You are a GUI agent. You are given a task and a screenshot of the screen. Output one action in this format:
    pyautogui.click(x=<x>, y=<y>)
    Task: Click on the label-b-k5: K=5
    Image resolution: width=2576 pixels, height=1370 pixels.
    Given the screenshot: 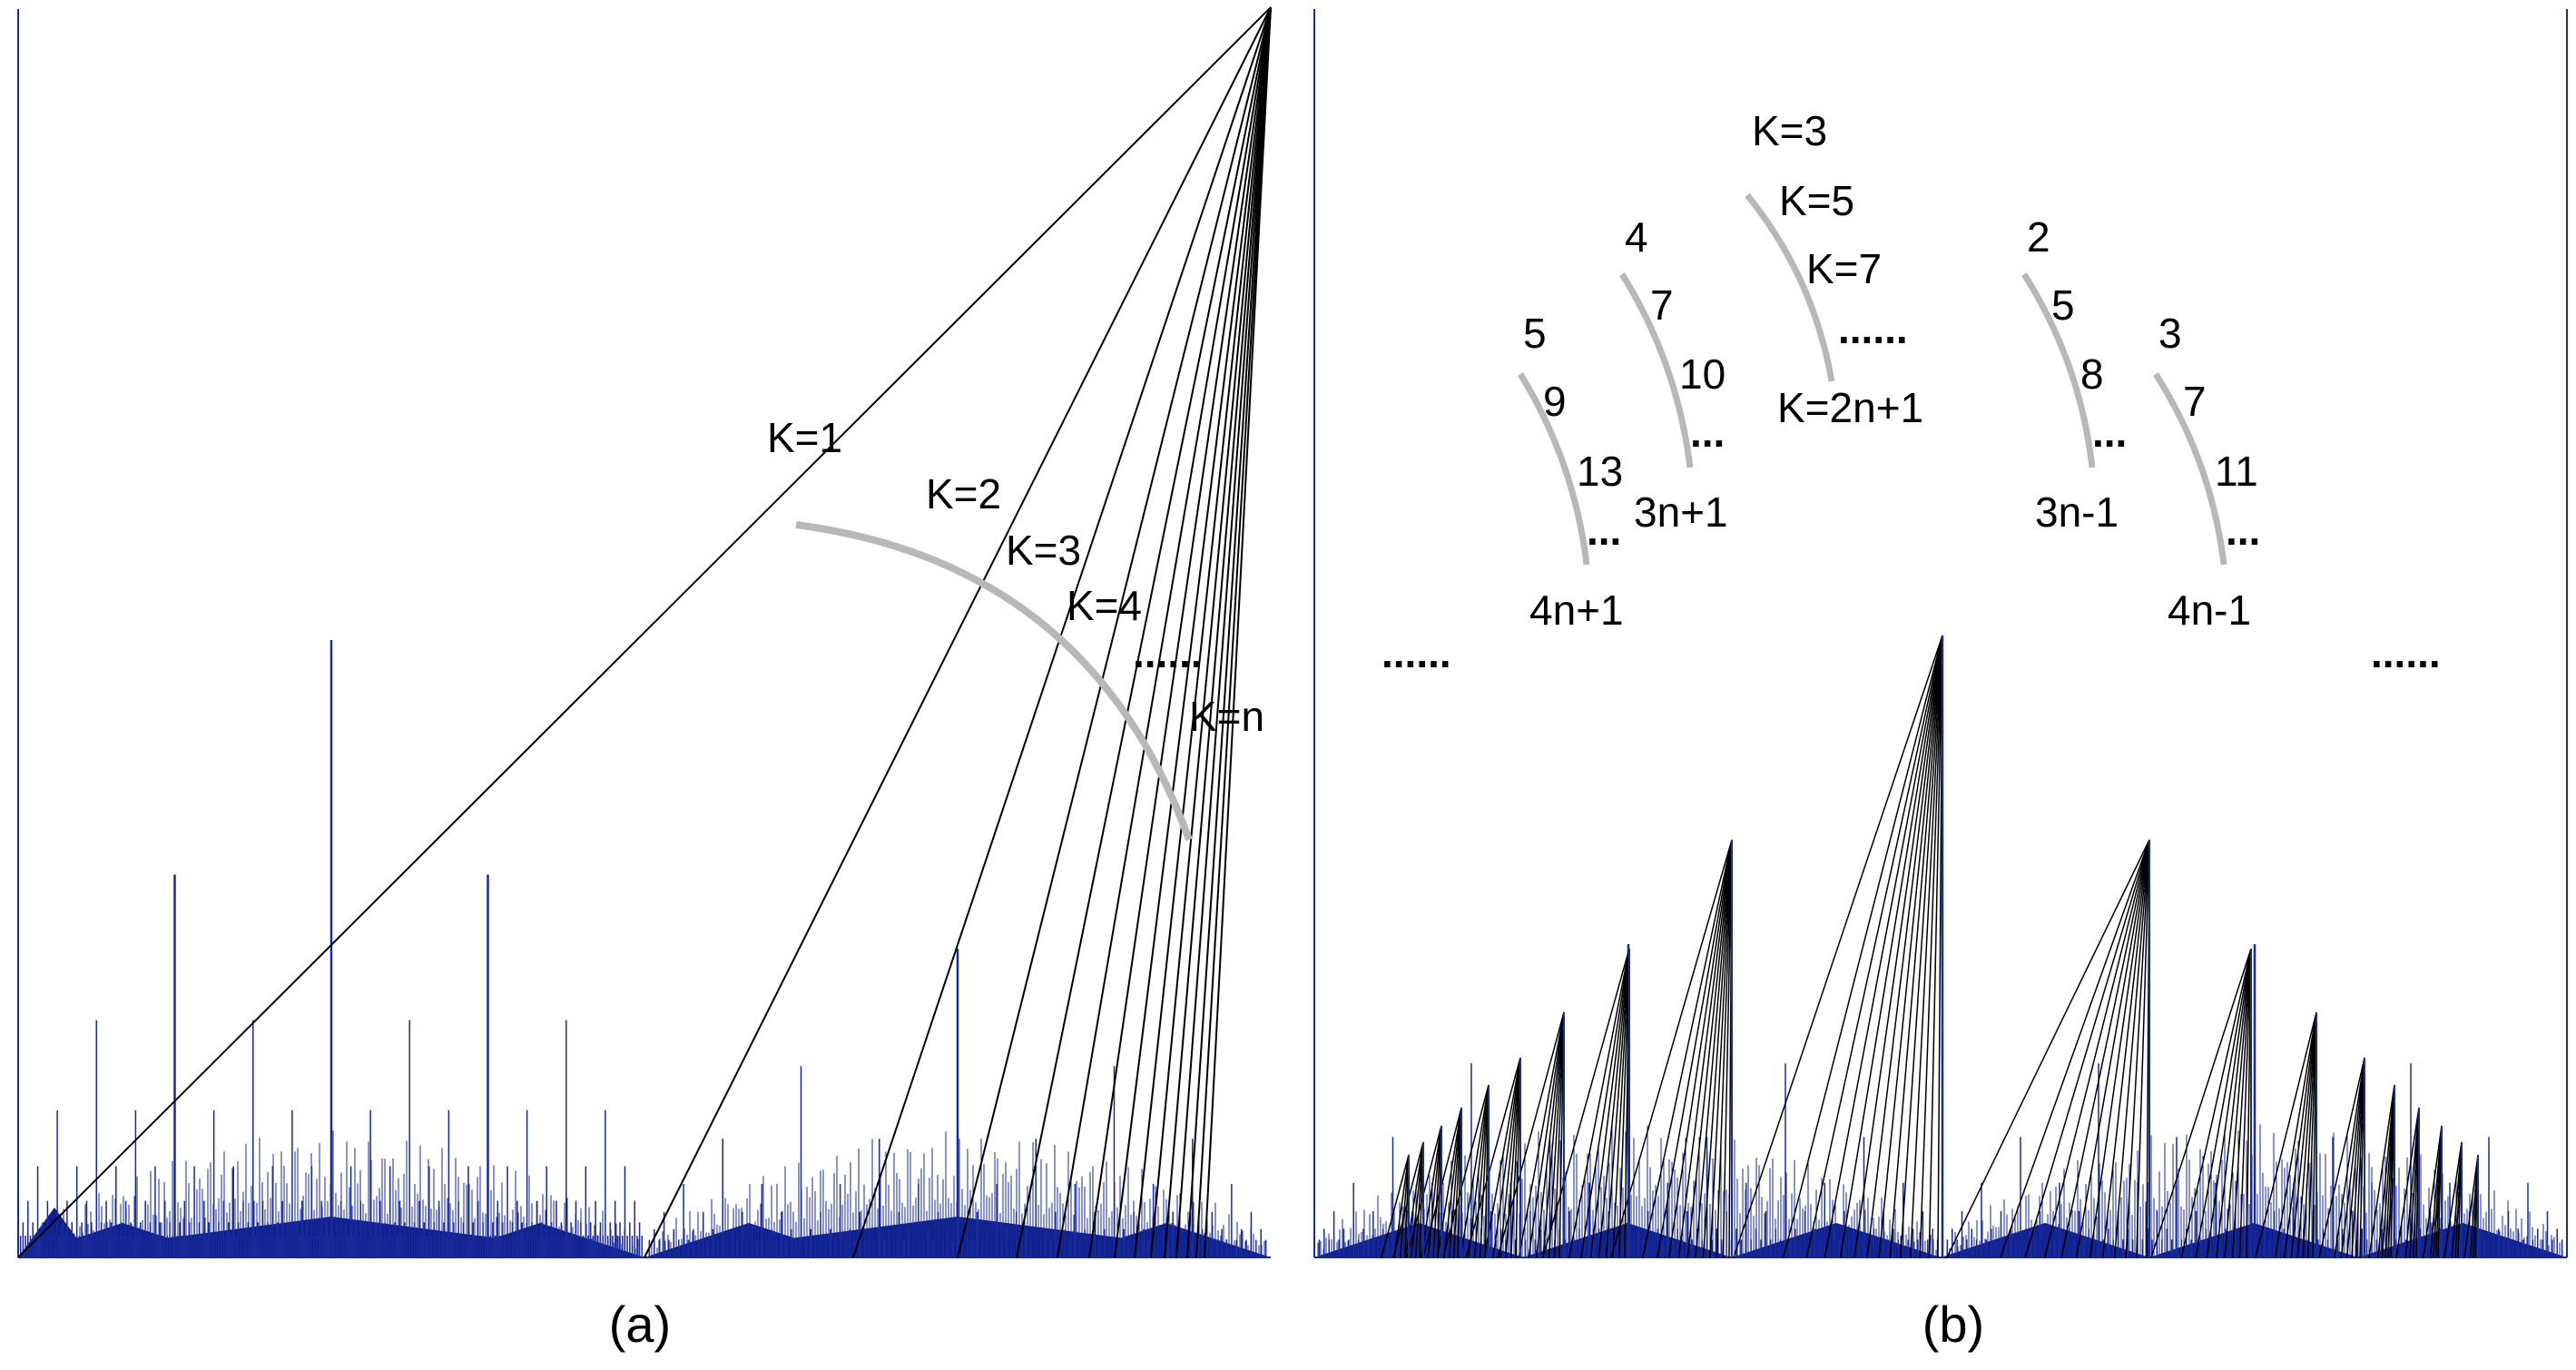 What is the action you would take?
    pyautogui.click(x=1816, y=200)
    